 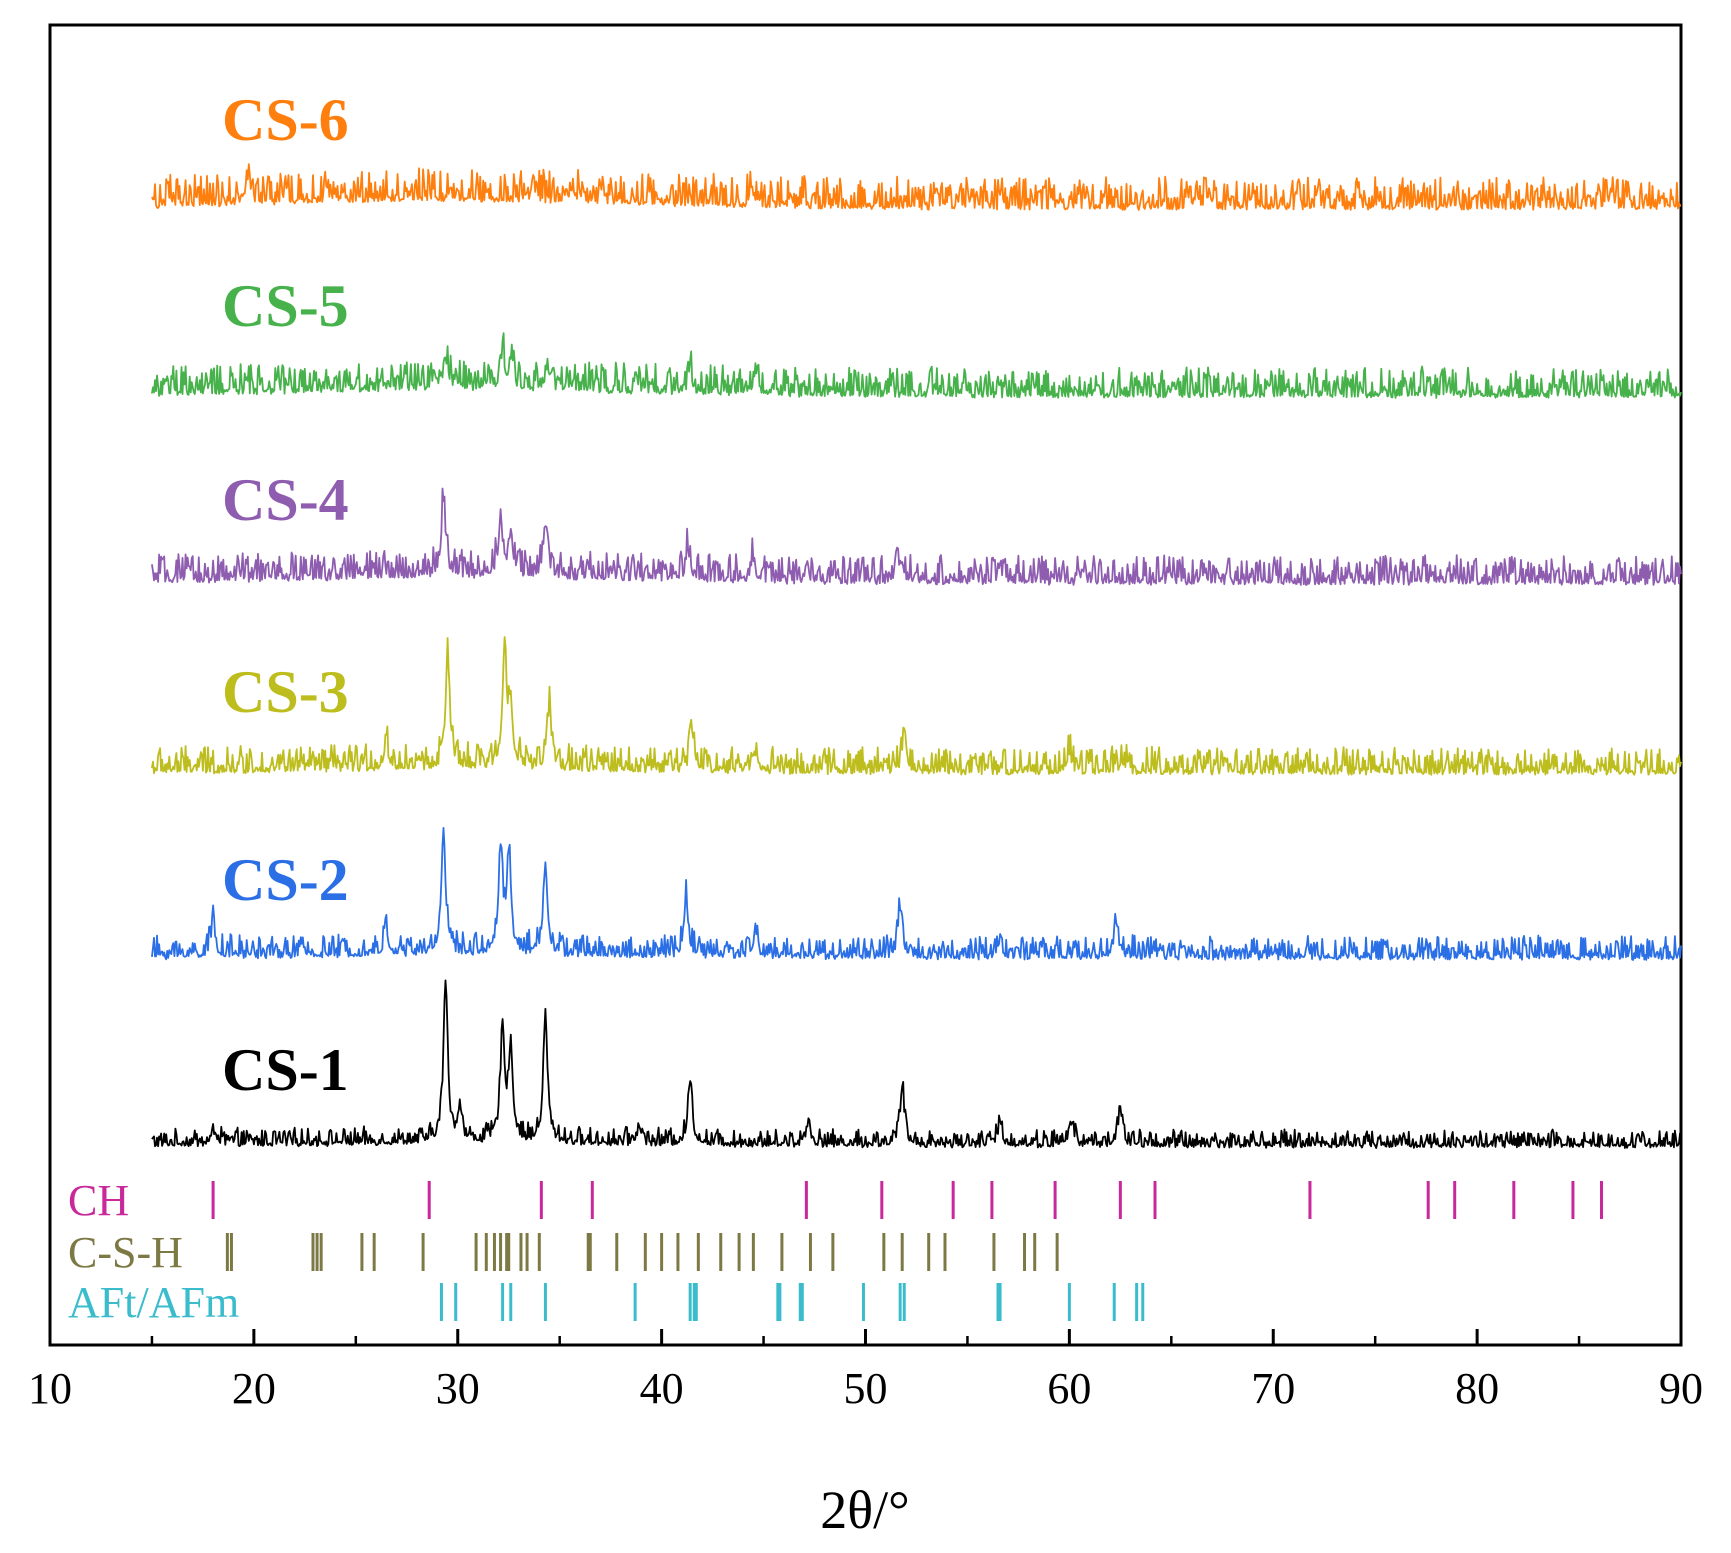 What do you see at coordinates (285, 120) in the screenshot?
I see `series-label-cs-6: CS-6` at bounding box center [285, 120].